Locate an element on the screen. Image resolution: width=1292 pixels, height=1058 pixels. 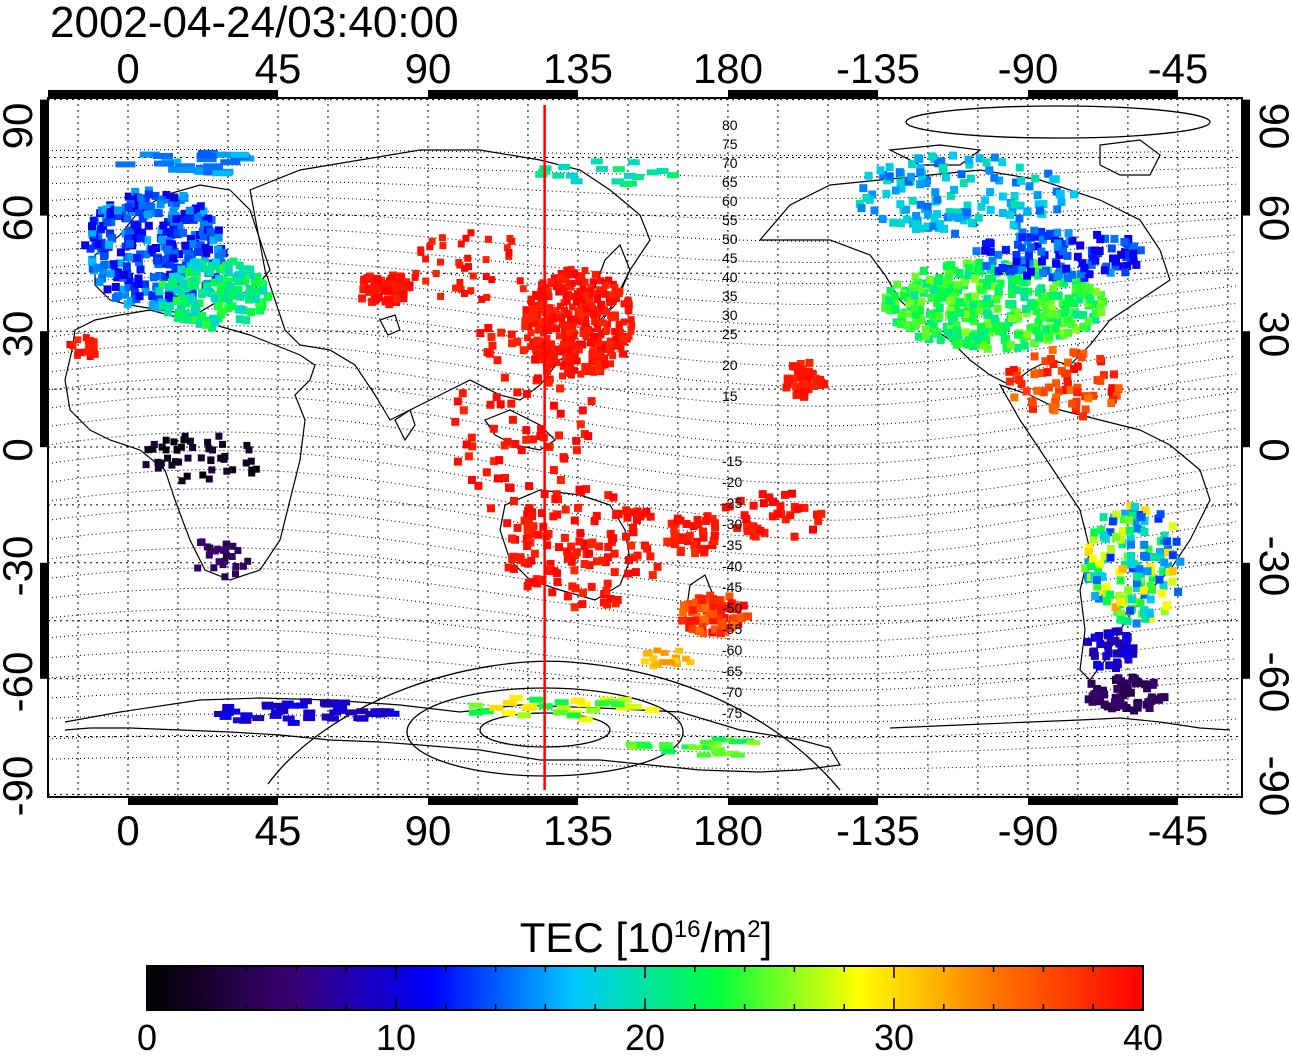
right-latitude-tick: 0 is located at coordinates (1271, 449).